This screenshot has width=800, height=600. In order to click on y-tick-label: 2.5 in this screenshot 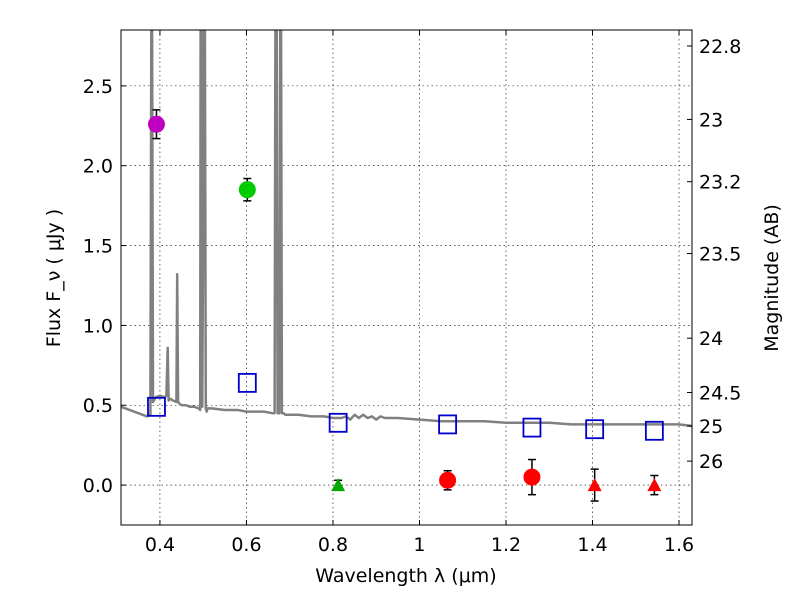, I will do `click(98, 87)`.